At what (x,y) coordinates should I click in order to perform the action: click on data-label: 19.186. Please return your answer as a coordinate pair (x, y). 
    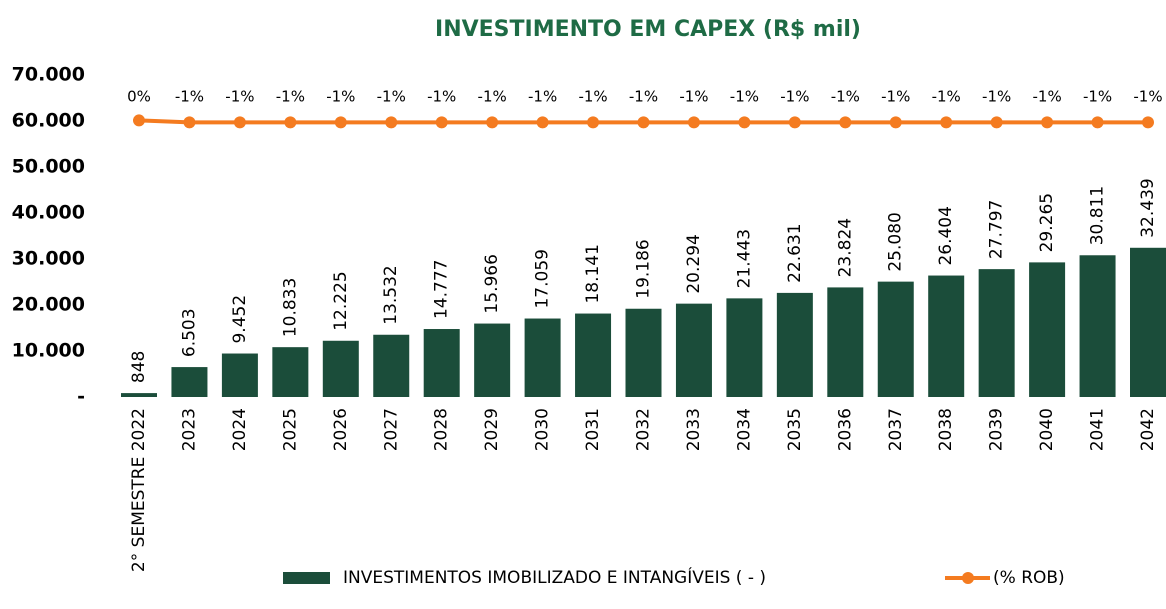
    Looking at the image, I should click on (644, 268).